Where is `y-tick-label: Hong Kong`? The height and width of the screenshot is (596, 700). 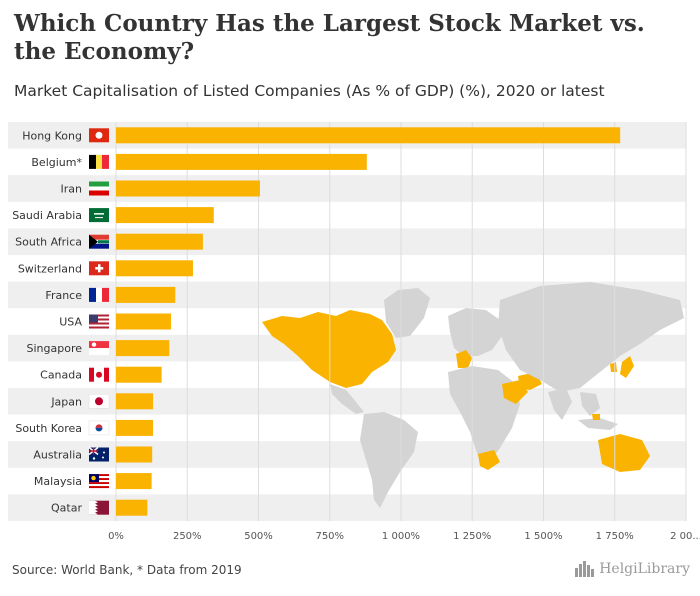 y-tick-label: Hong Kong is located at coordinates (52, 135).